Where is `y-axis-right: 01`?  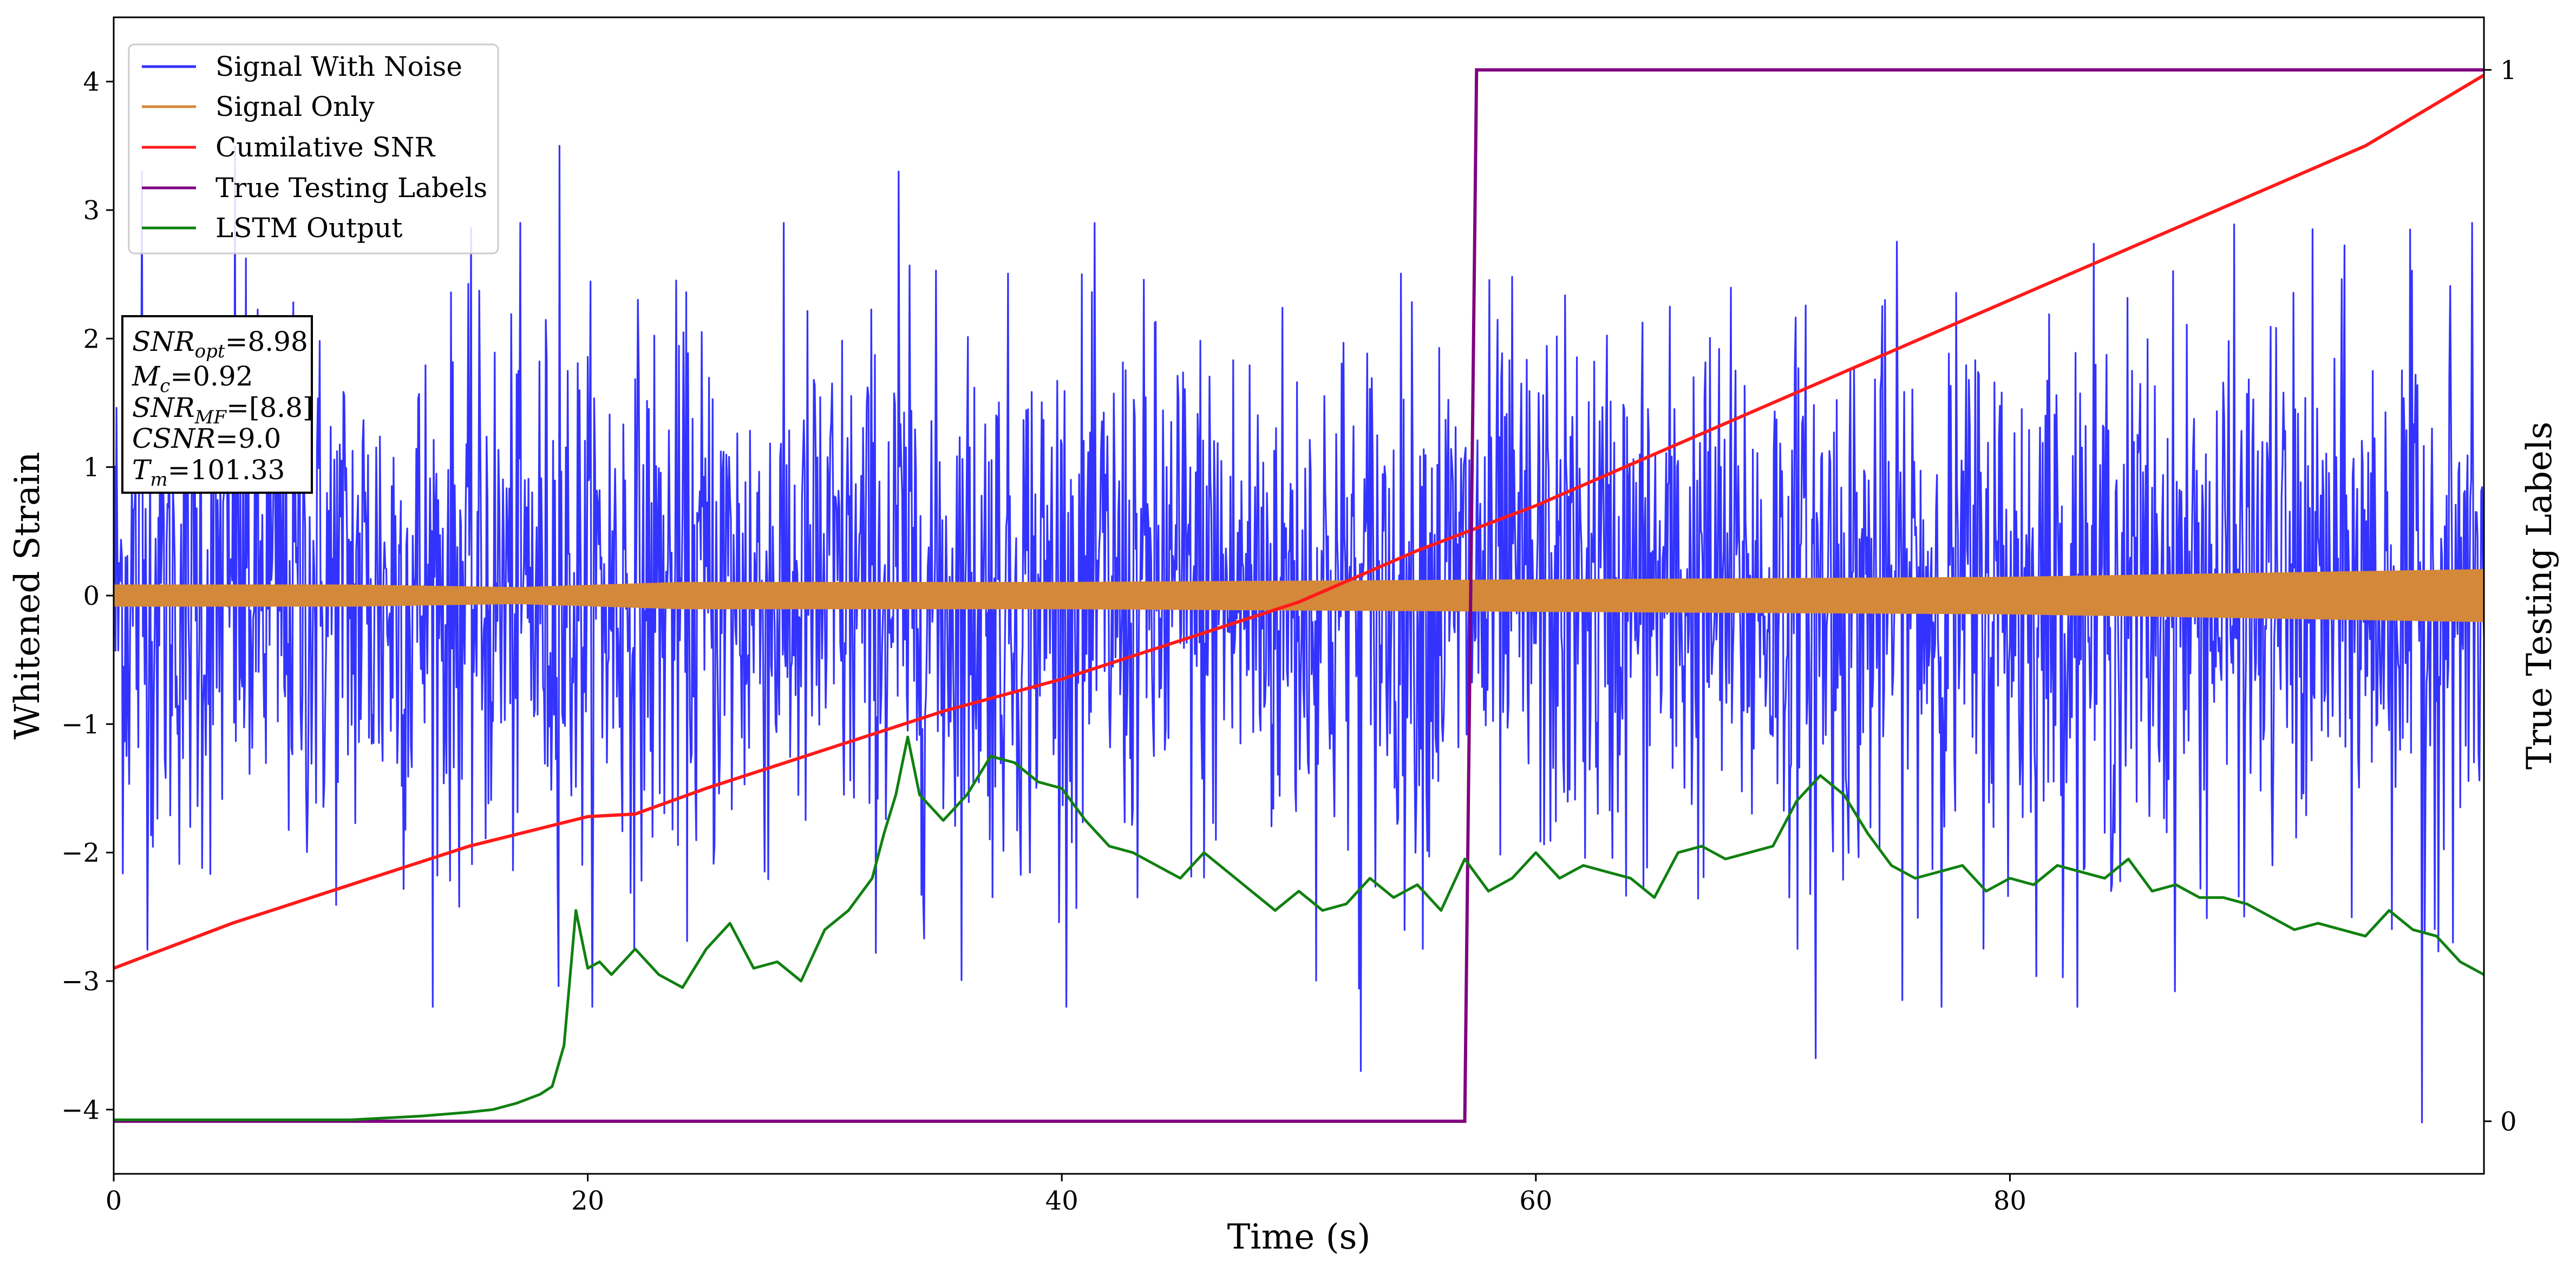
y-axis-right: 01 is located at coordinates (2500, 596).